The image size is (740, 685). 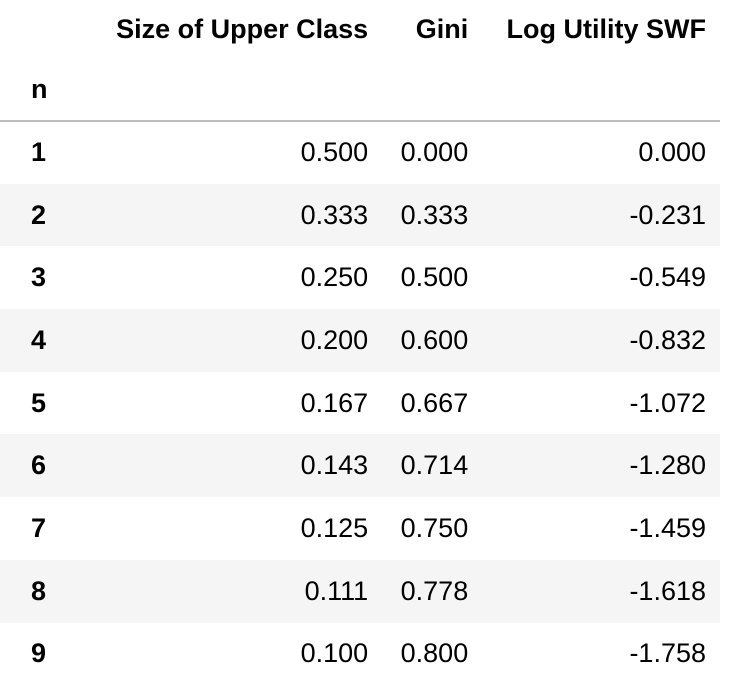 What do you see at coordinates (225, 654) in the screenshot?
I see `cell-size-of-upper-class: 0.100` at bounding box center [225, 654].